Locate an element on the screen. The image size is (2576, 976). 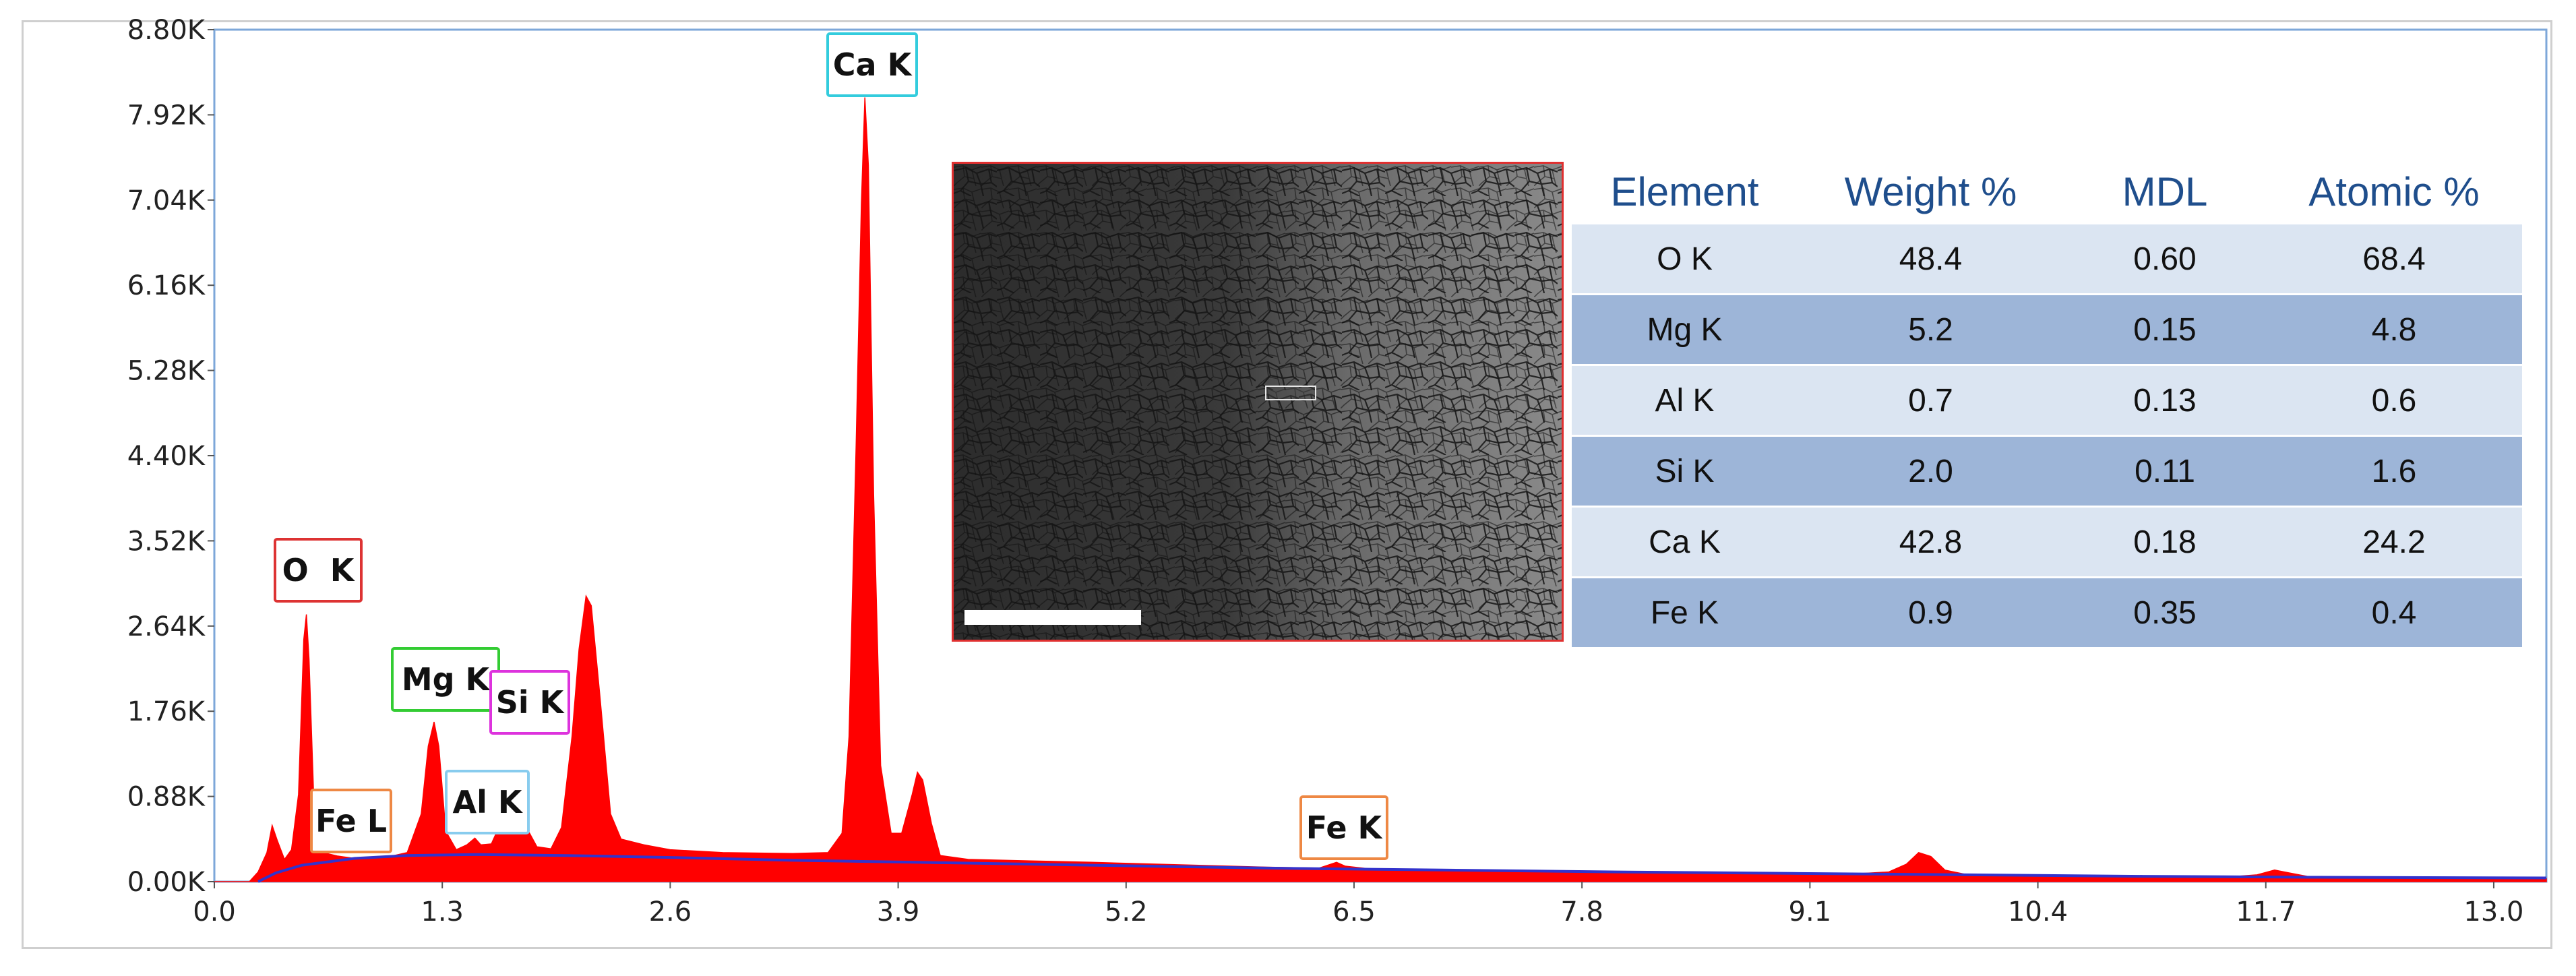
peak-label-text: Fe K is located at coordinates (1345, 828).